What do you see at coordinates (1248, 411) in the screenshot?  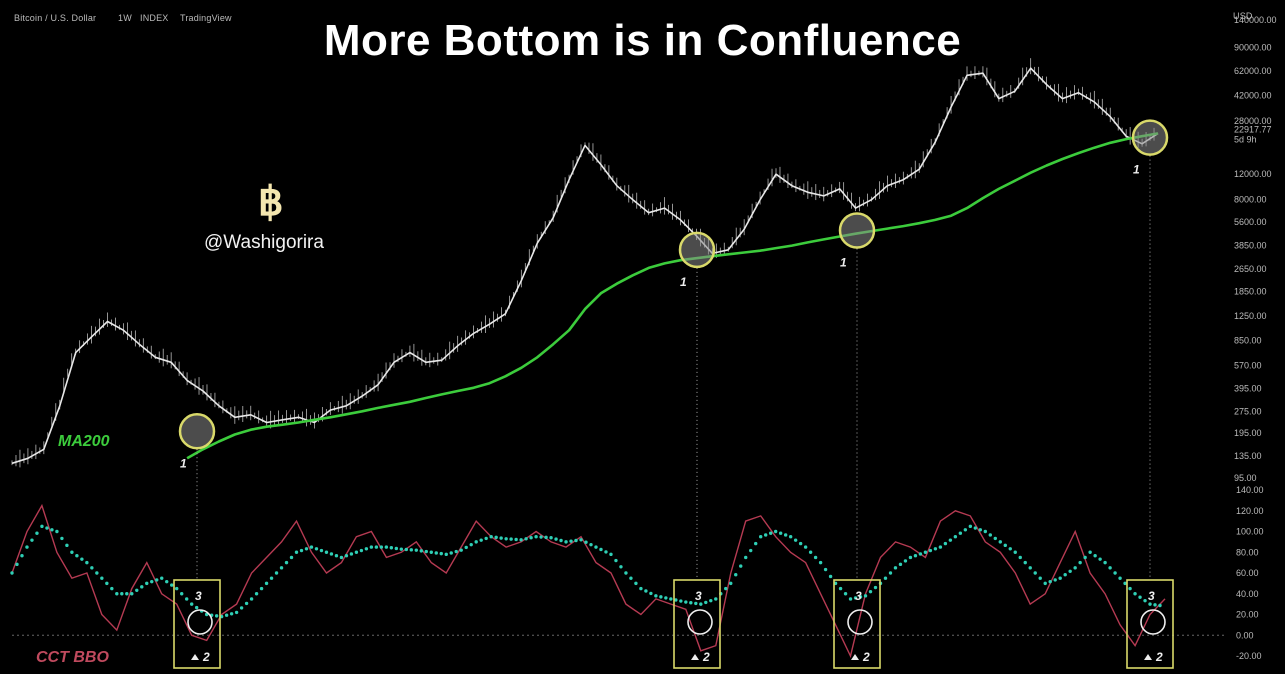 I see `price-tick-label: 275.00` at bounding box center [1248, 411].